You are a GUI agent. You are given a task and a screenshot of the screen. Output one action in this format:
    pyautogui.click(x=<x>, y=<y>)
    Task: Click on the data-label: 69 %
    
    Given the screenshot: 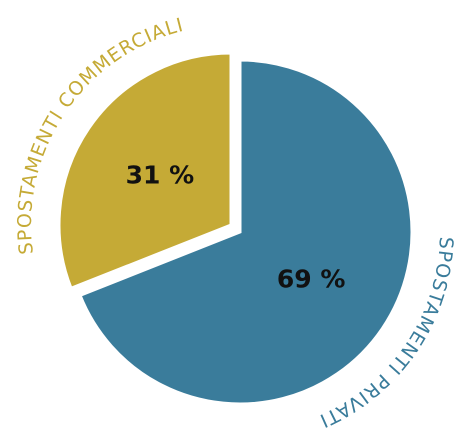 What is the action you would take?
    pyautogui.click(x=311, y=278)
    